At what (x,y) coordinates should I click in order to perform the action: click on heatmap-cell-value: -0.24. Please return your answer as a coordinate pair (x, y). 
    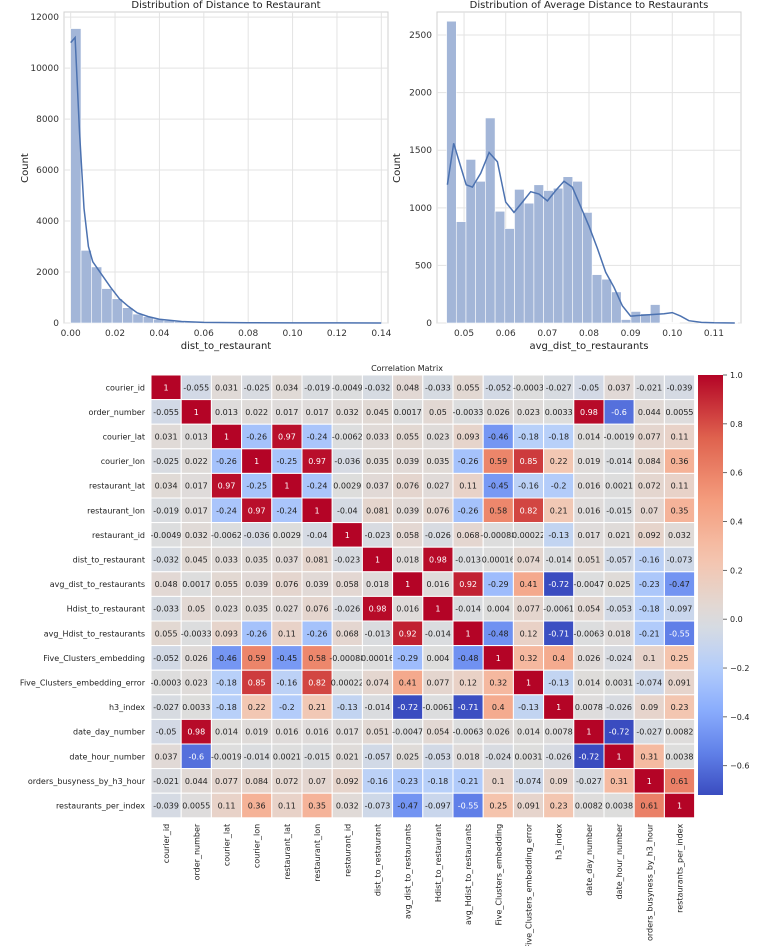
    Looking at the image, I should click on (317, 486).